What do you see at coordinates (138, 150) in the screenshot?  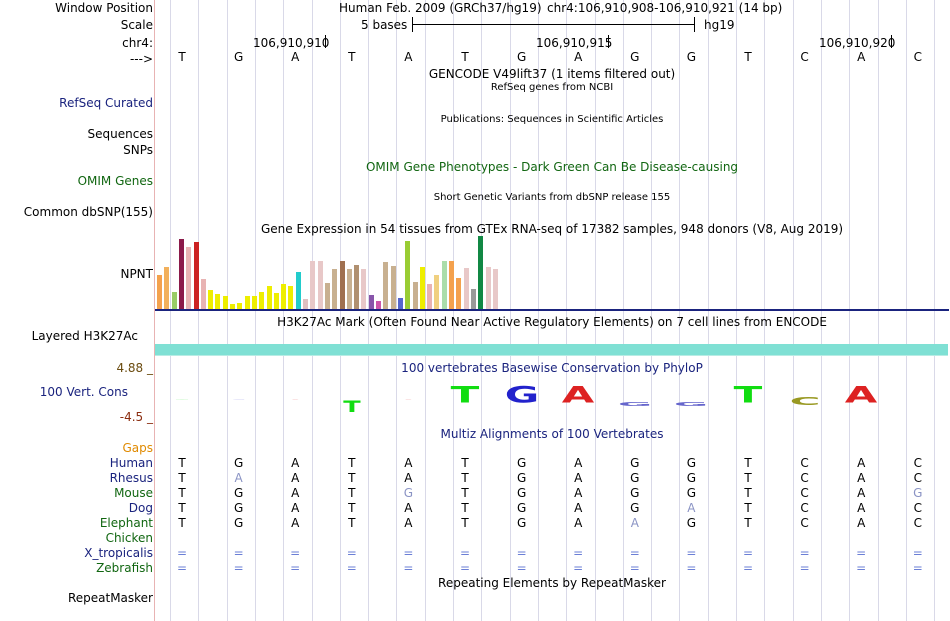 I see `snps-label: SNPs` at bounding box center [138, 150].